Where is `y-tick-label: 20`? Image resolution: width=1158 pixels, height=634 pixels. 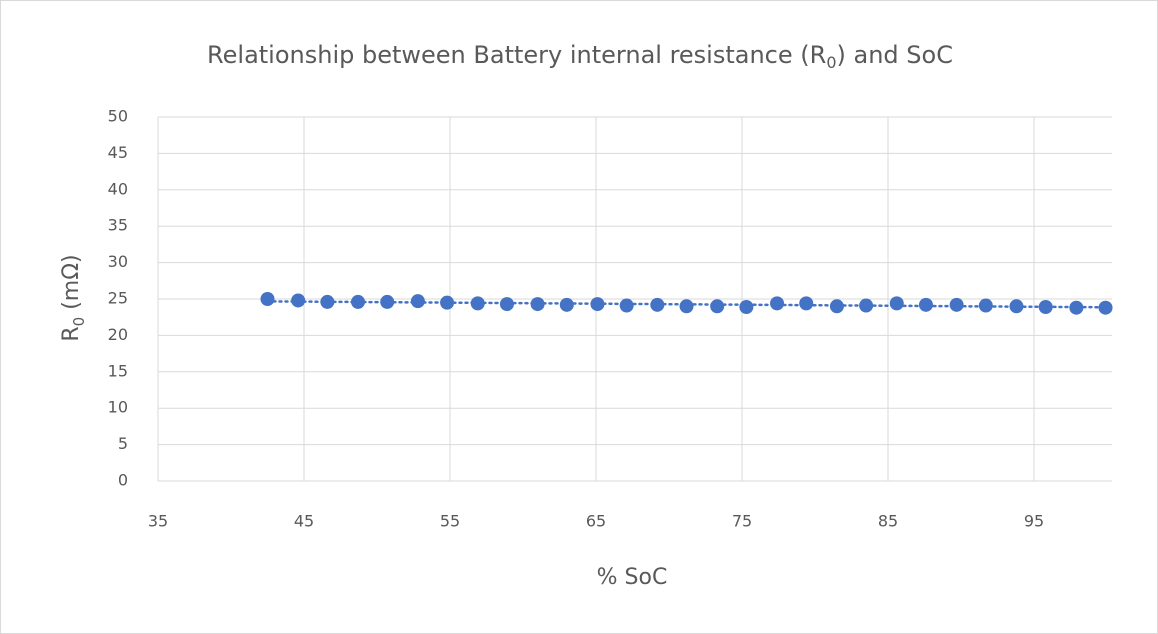
y-tick-label: 20 is located at coordinates (118, 334).